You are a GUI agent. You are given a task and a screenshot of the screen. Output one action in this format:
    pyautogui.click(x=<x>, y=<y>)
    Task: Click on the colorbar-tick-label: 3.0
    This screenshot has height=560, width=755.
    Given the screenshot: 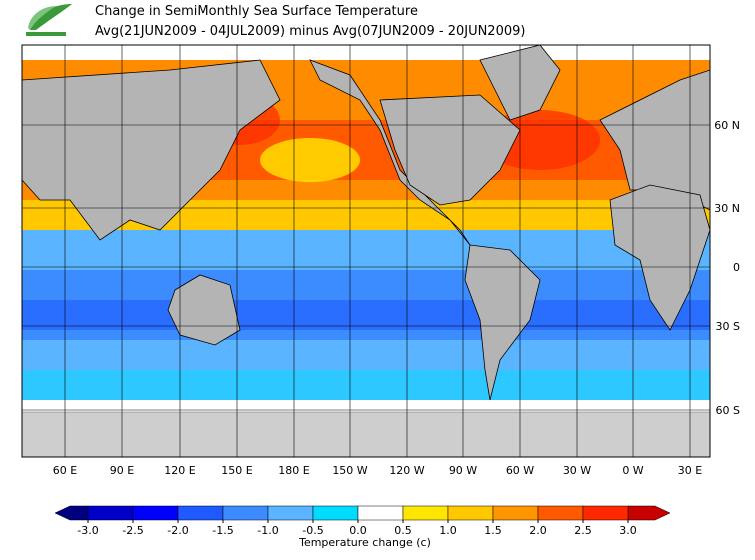 What is the action you would take?
    pyautogui.click(x=628, y=530)
    